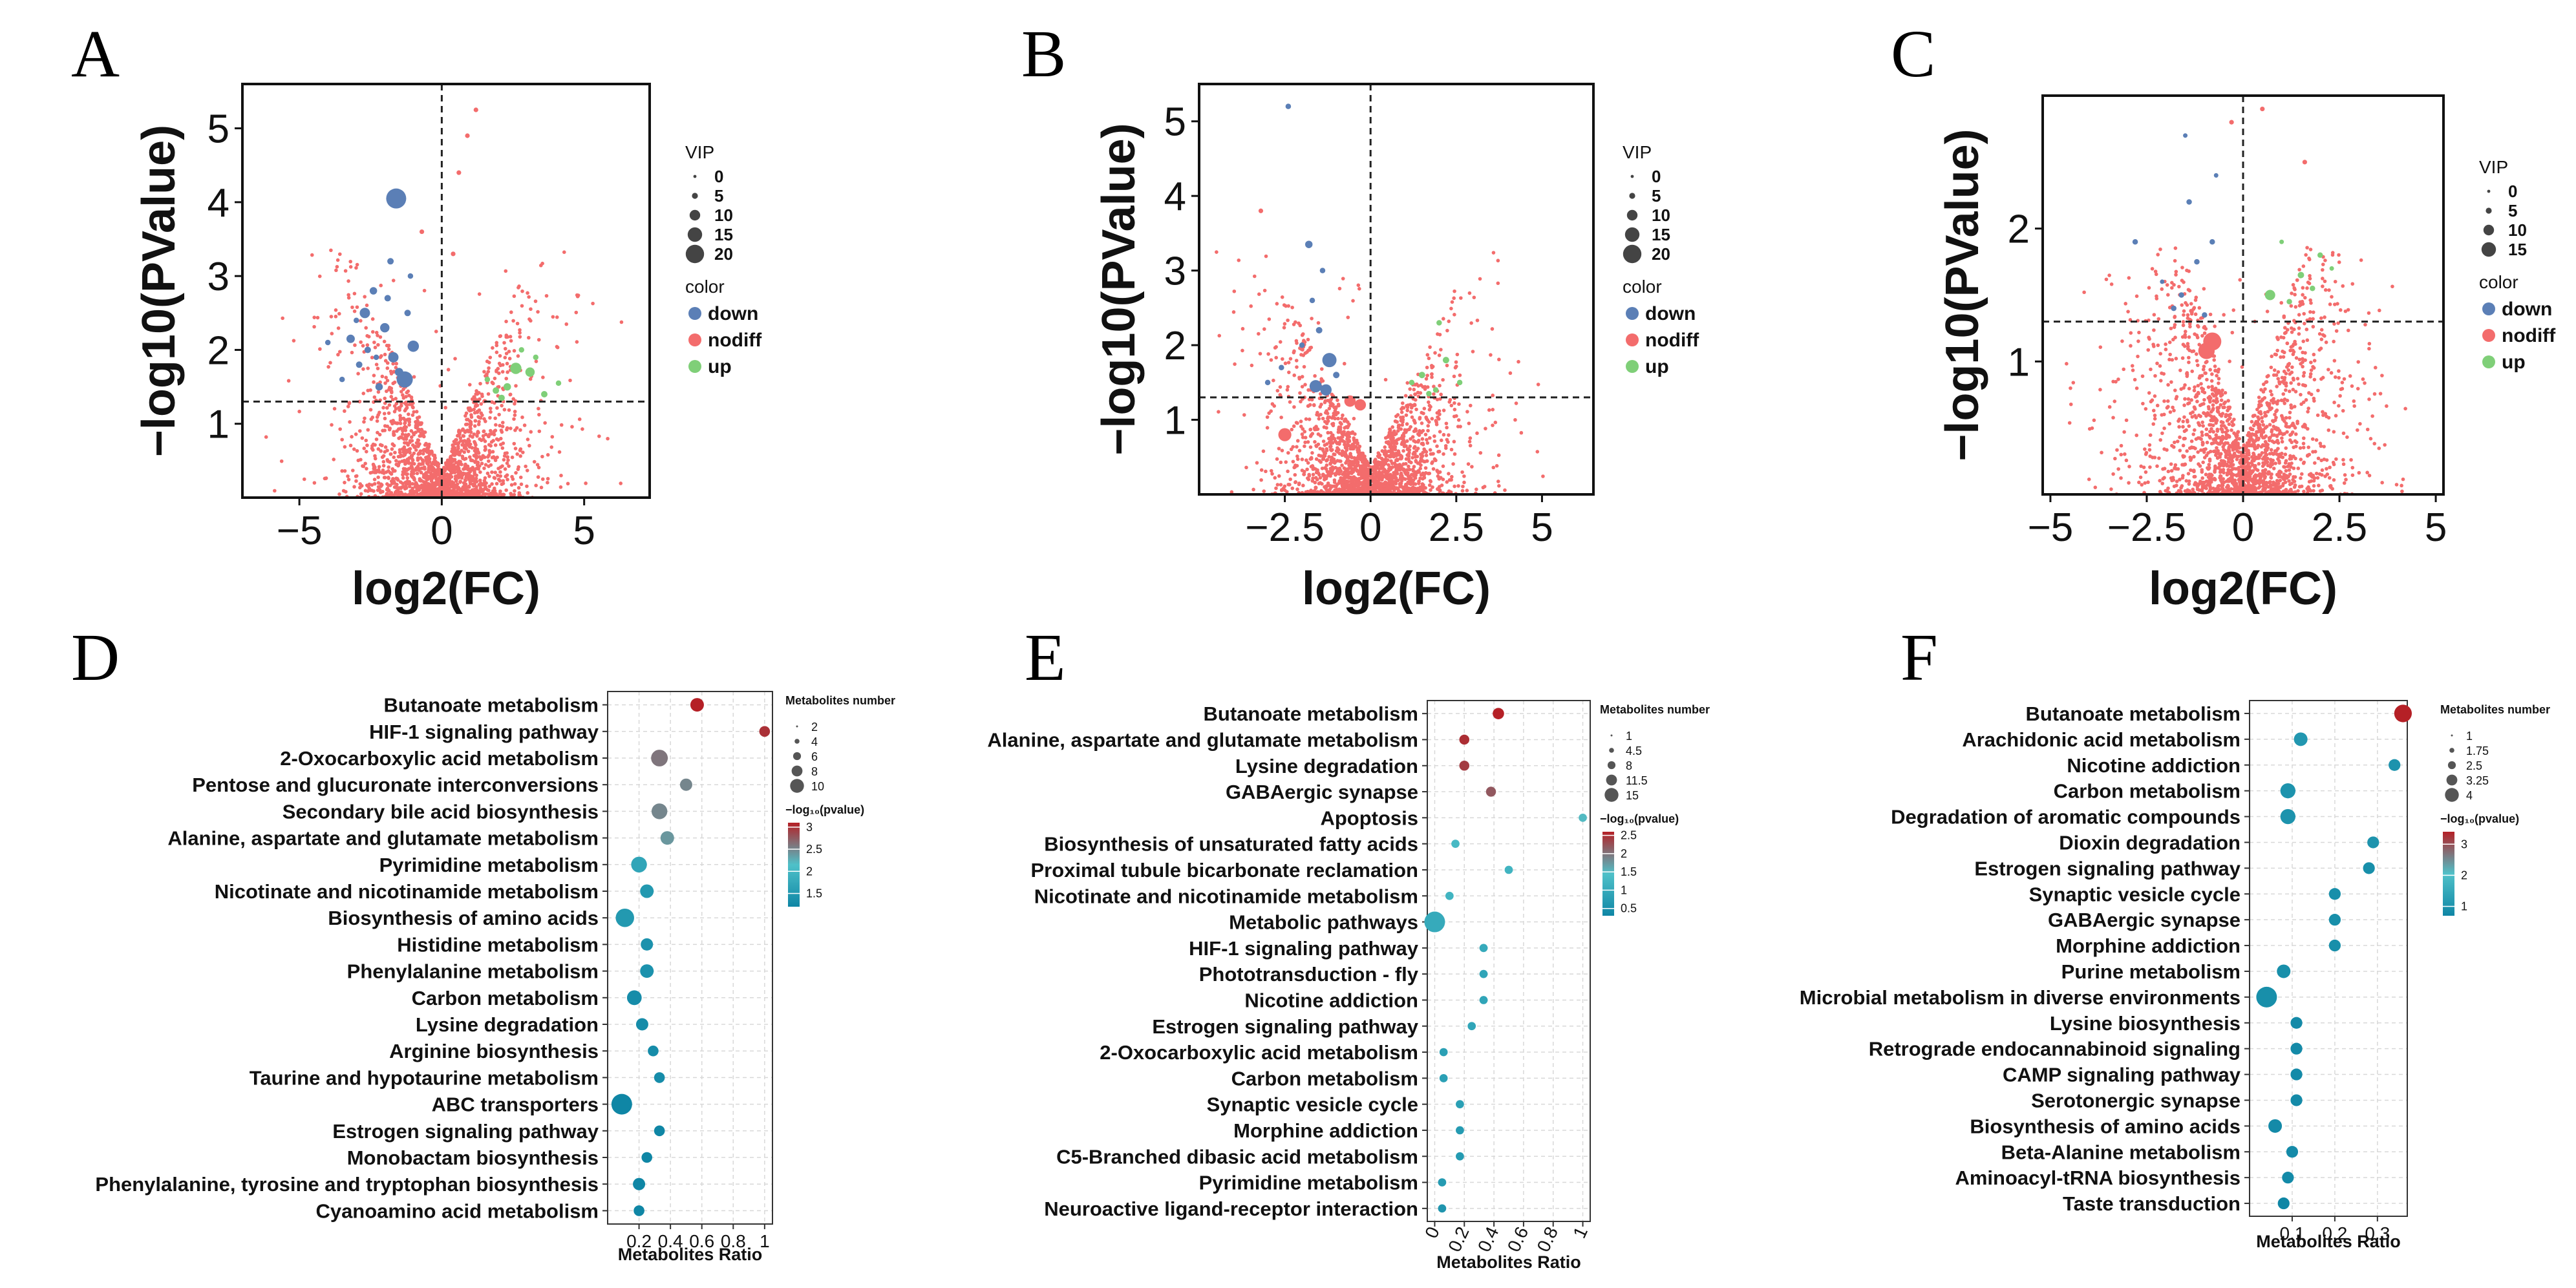  What do you see at coordinates (218, 350) in the screenshot?
I see `y-tick-label: 2` at bounding box center [218, 350].